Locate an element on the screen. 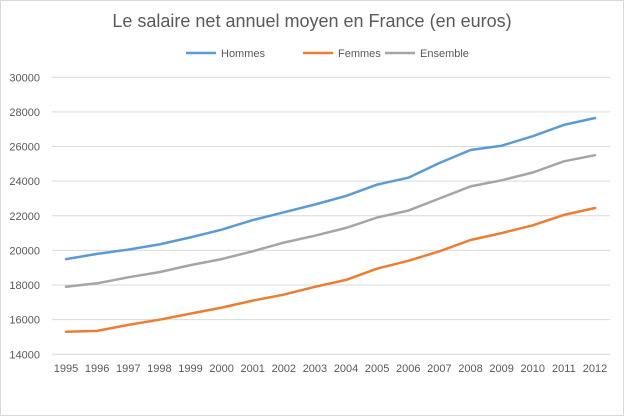 This screenshot has width=624, height=416. y-tick-label: 26000 is located at coordinates (24, 148).